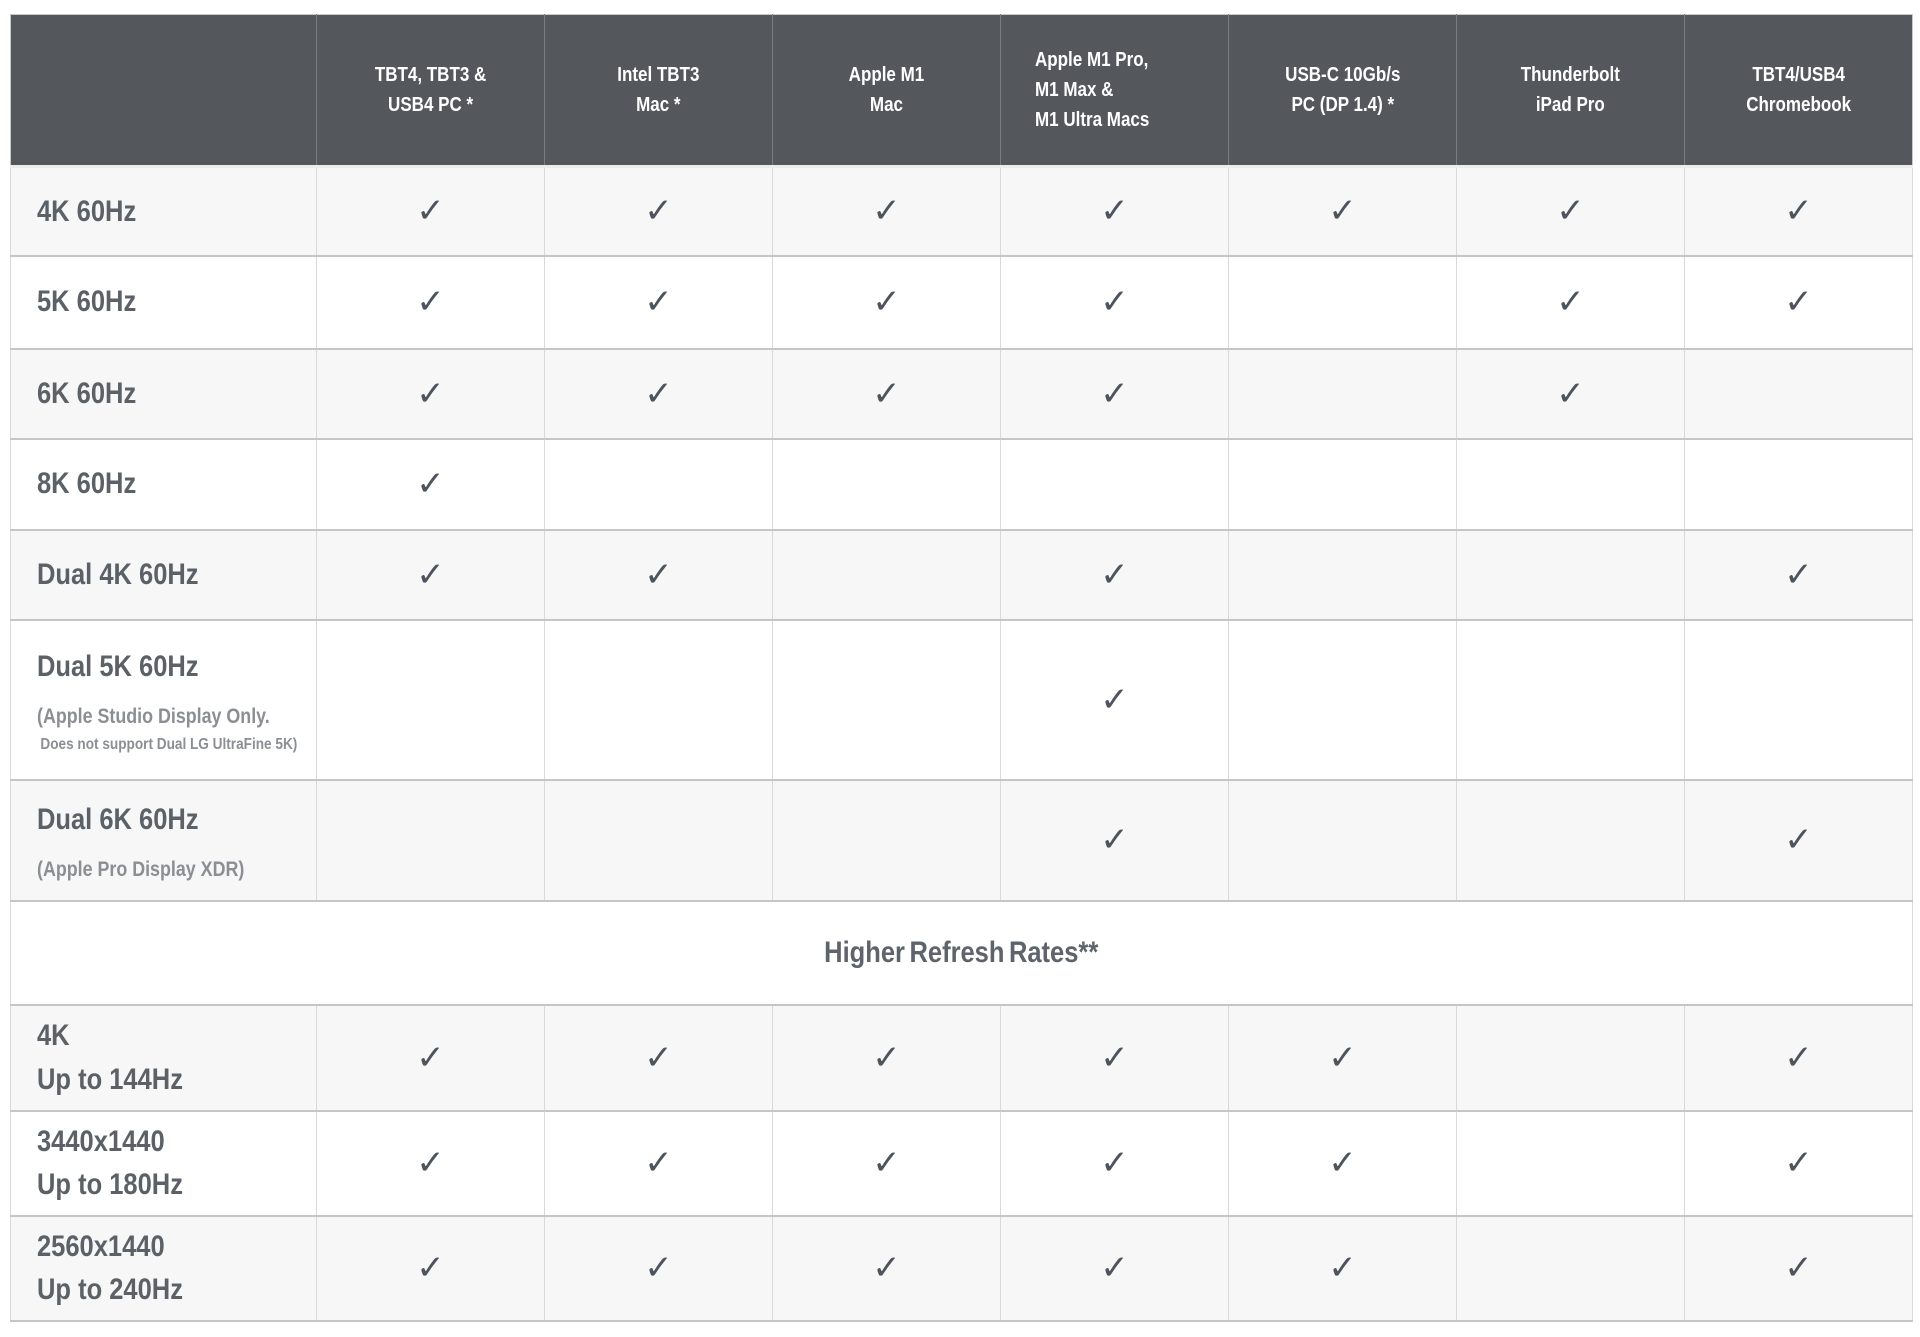  I want to click on row-label-block: 5K 60Hz, so click(86, 302).